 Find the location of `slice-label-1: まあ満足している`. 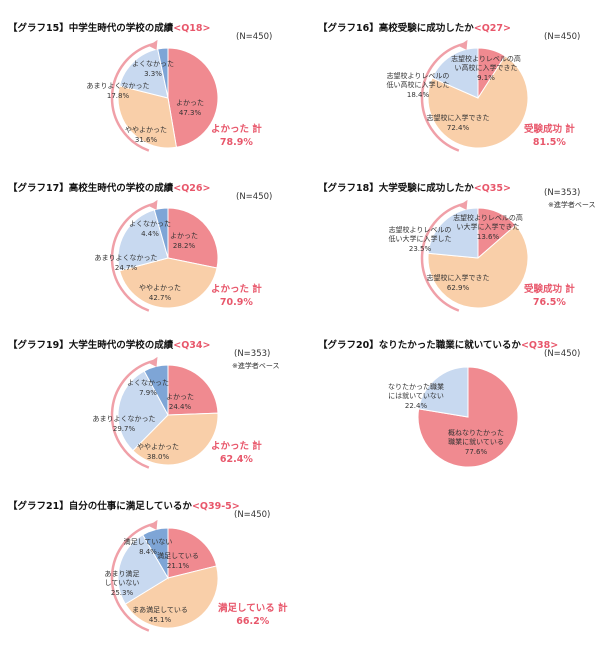

slice-label-1: まあ満足している is located at coordinates (160, 610).